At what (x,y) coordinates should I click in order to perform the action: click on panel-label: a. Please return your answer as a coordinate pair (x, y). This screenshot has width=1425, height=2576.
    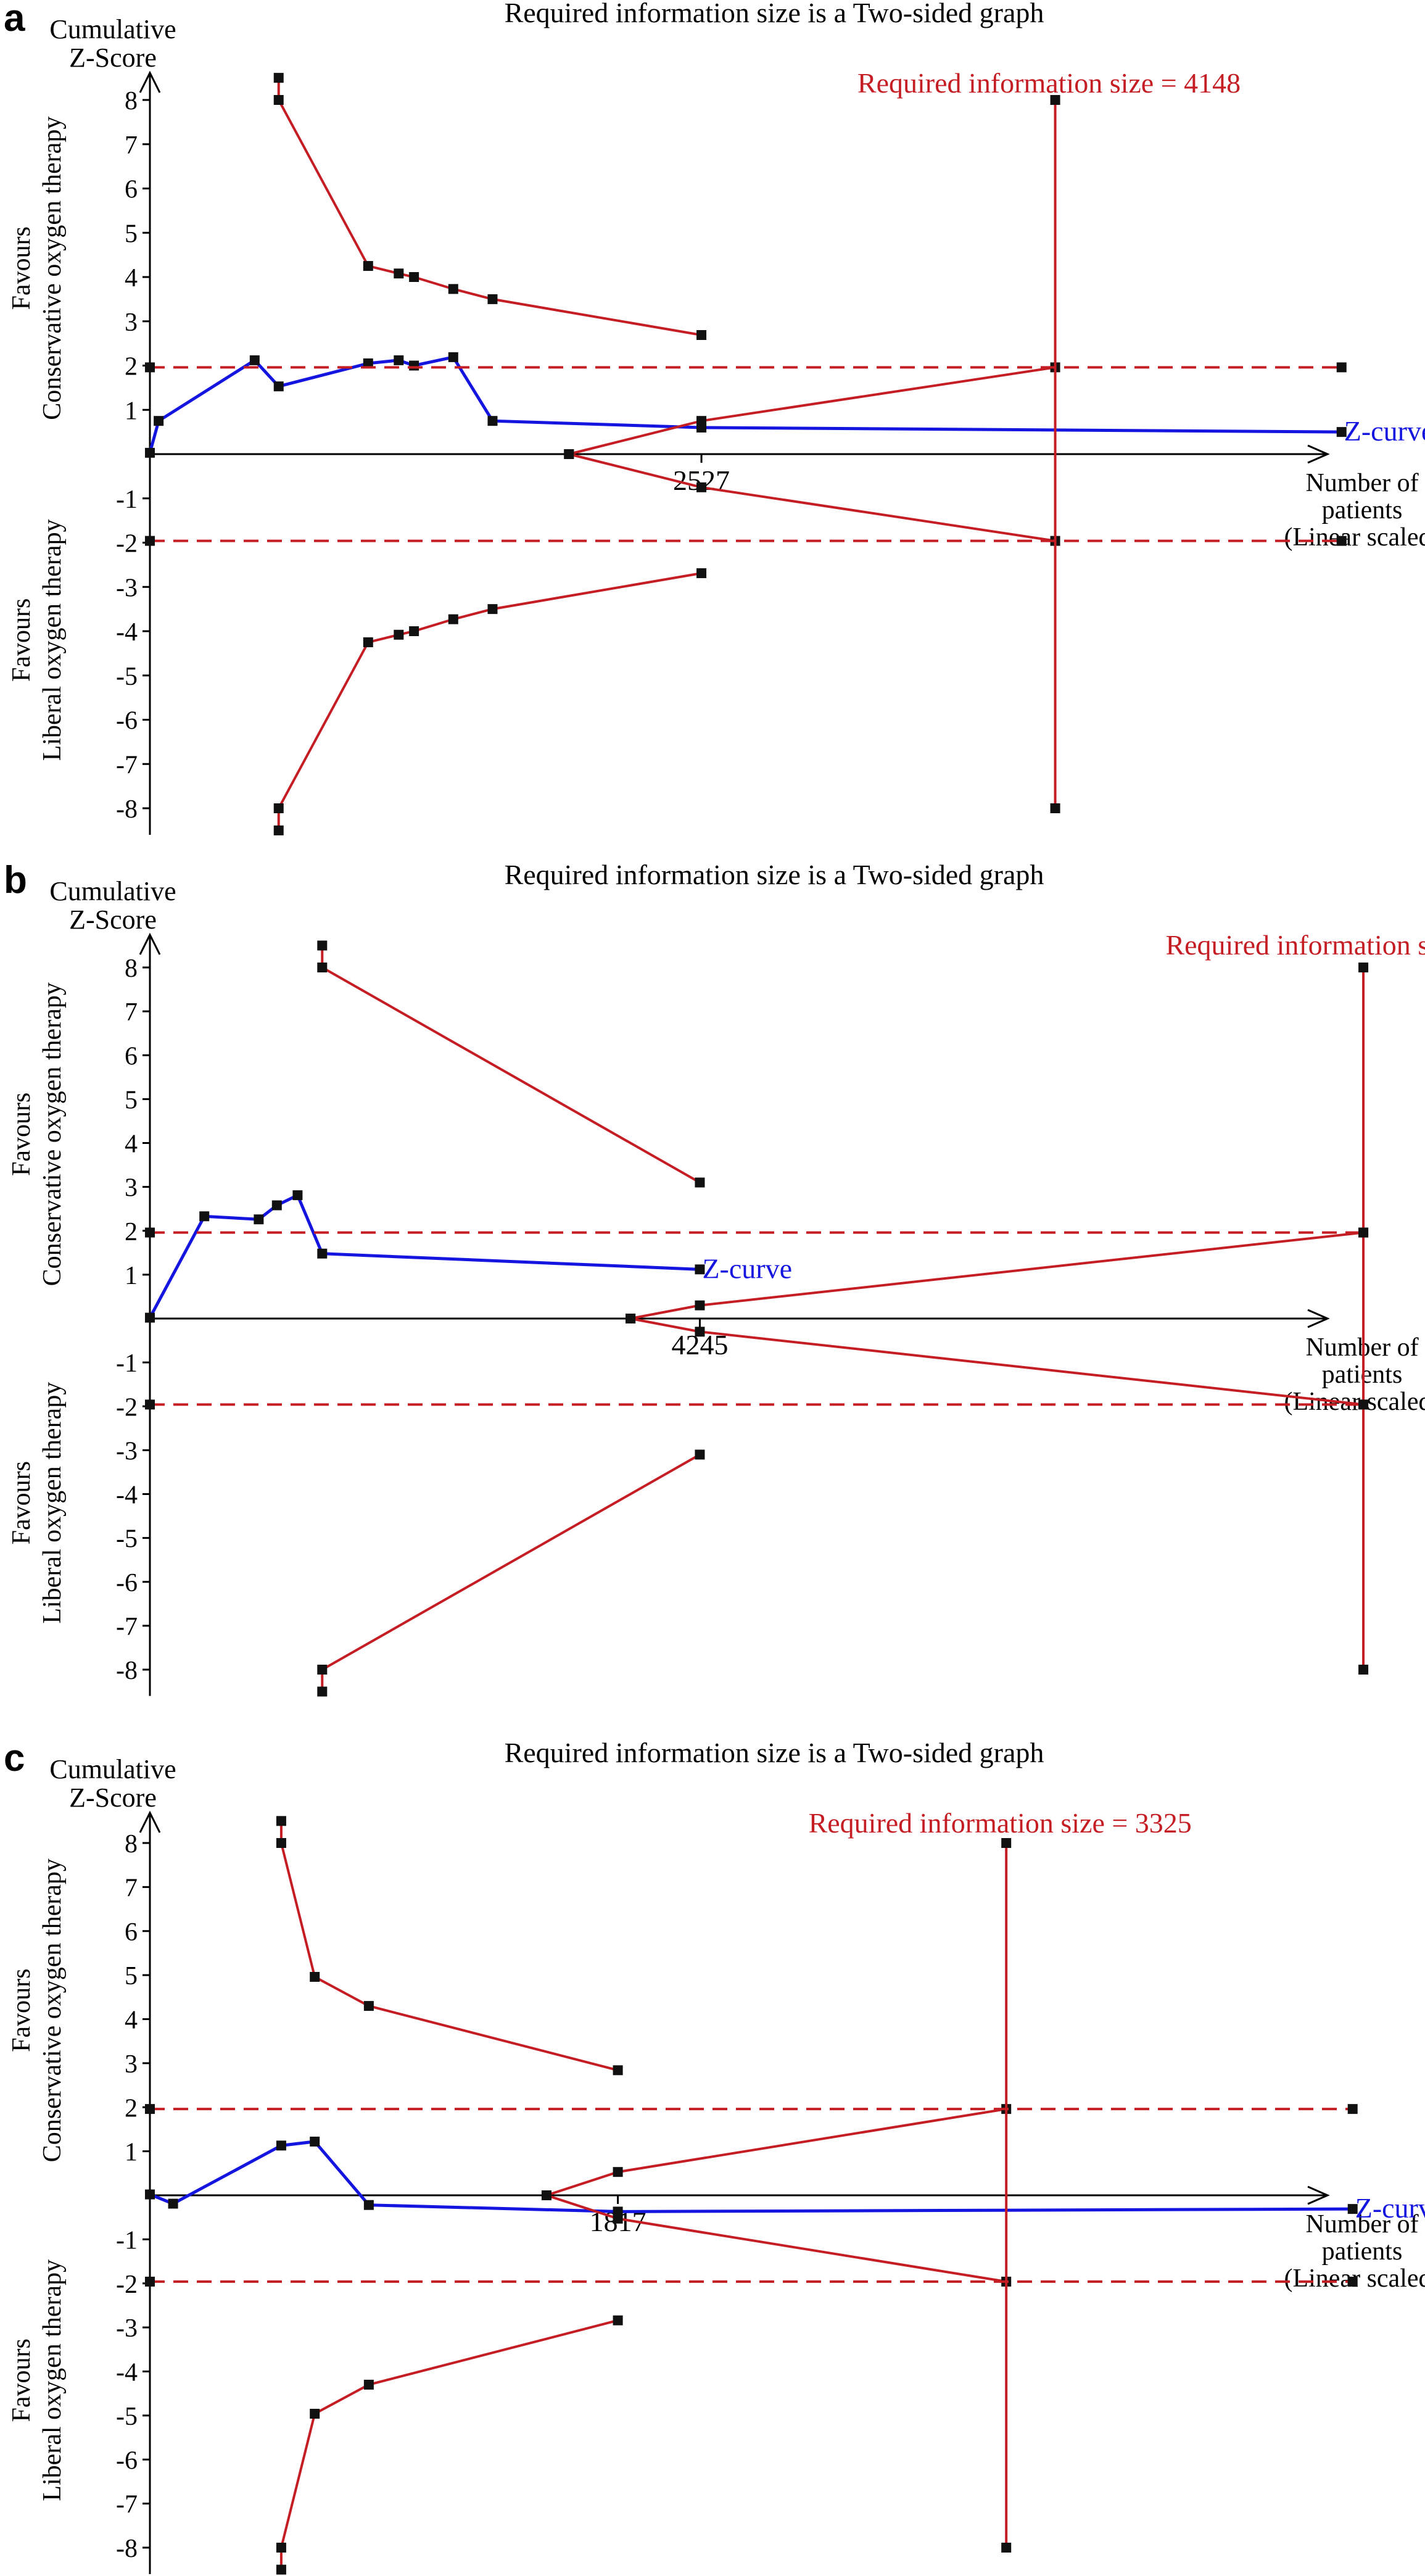
    Looking at the image, I should click on (14, 19).